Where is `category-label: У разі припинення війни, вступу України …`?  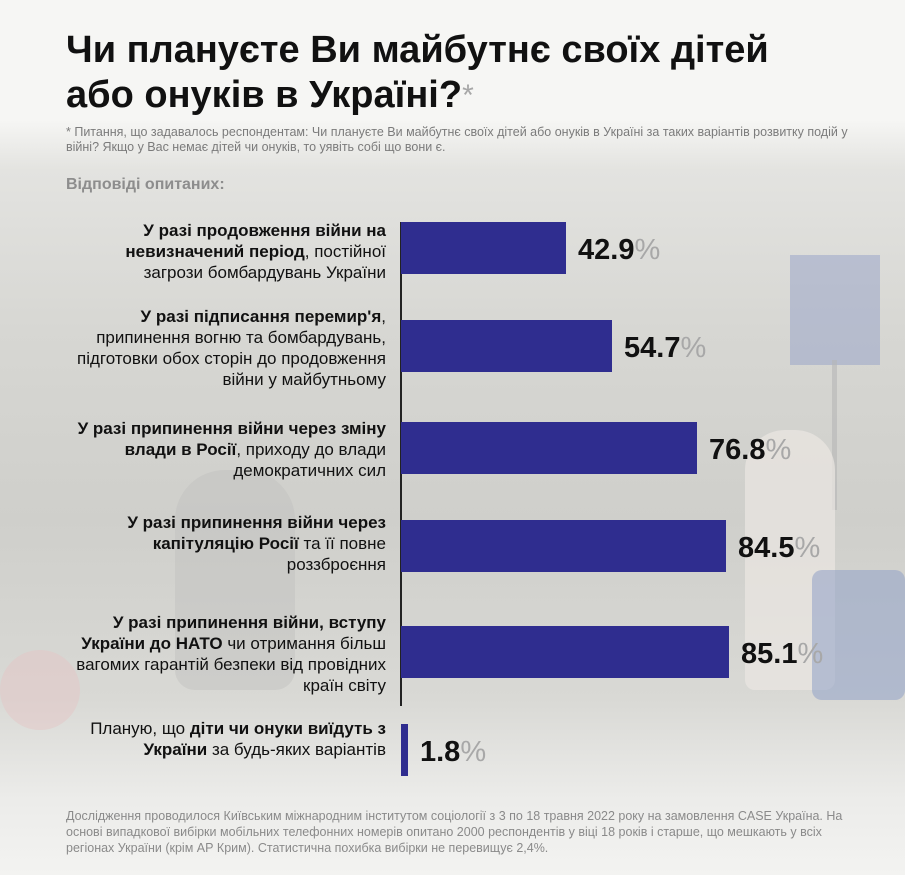
category-label: У разі припинення війни, вступу України … is located at coordinates (226, 654).